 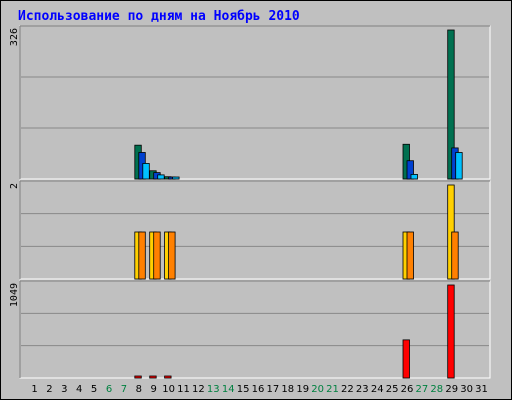 I want to click on x-axis-day-label: 8, so click(x=139, y=389).